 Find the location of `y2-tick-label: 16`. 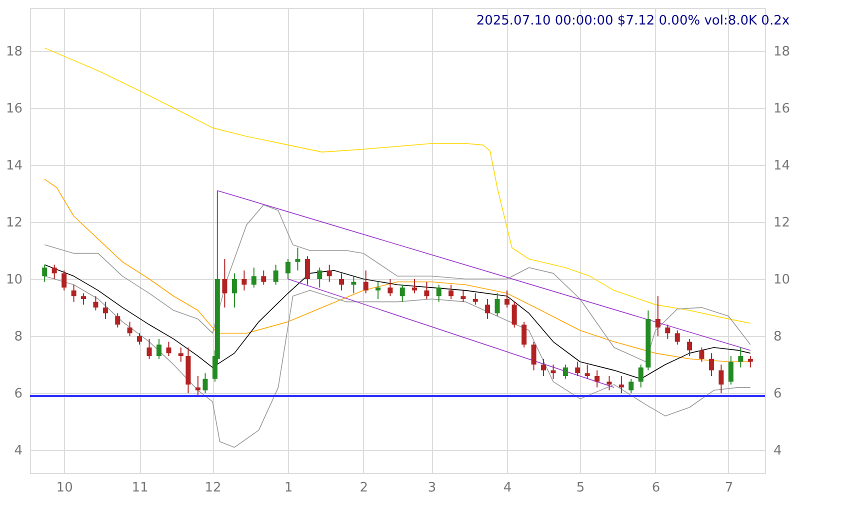

y2-tick-label: 16 is located at coordinates (782, 108).